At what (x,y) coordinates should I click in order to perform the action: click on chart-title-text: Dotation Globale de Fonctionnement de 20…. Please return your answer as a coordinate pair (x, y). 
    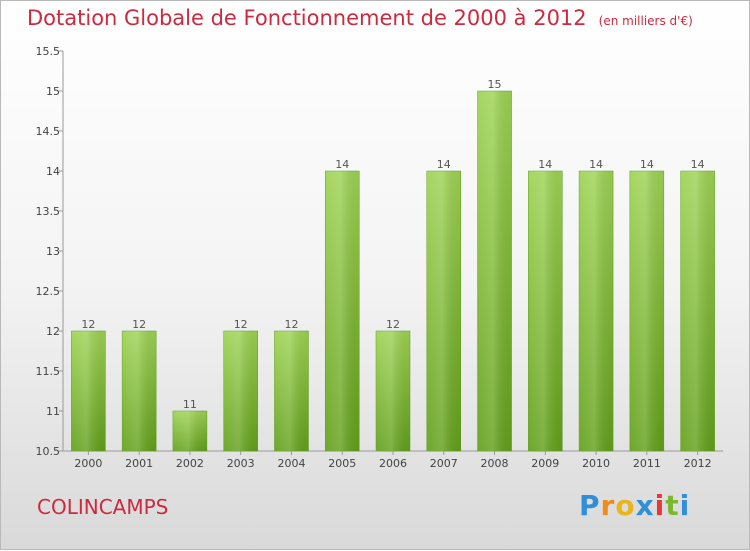
    Looking at the image, I should click on (307, 18).